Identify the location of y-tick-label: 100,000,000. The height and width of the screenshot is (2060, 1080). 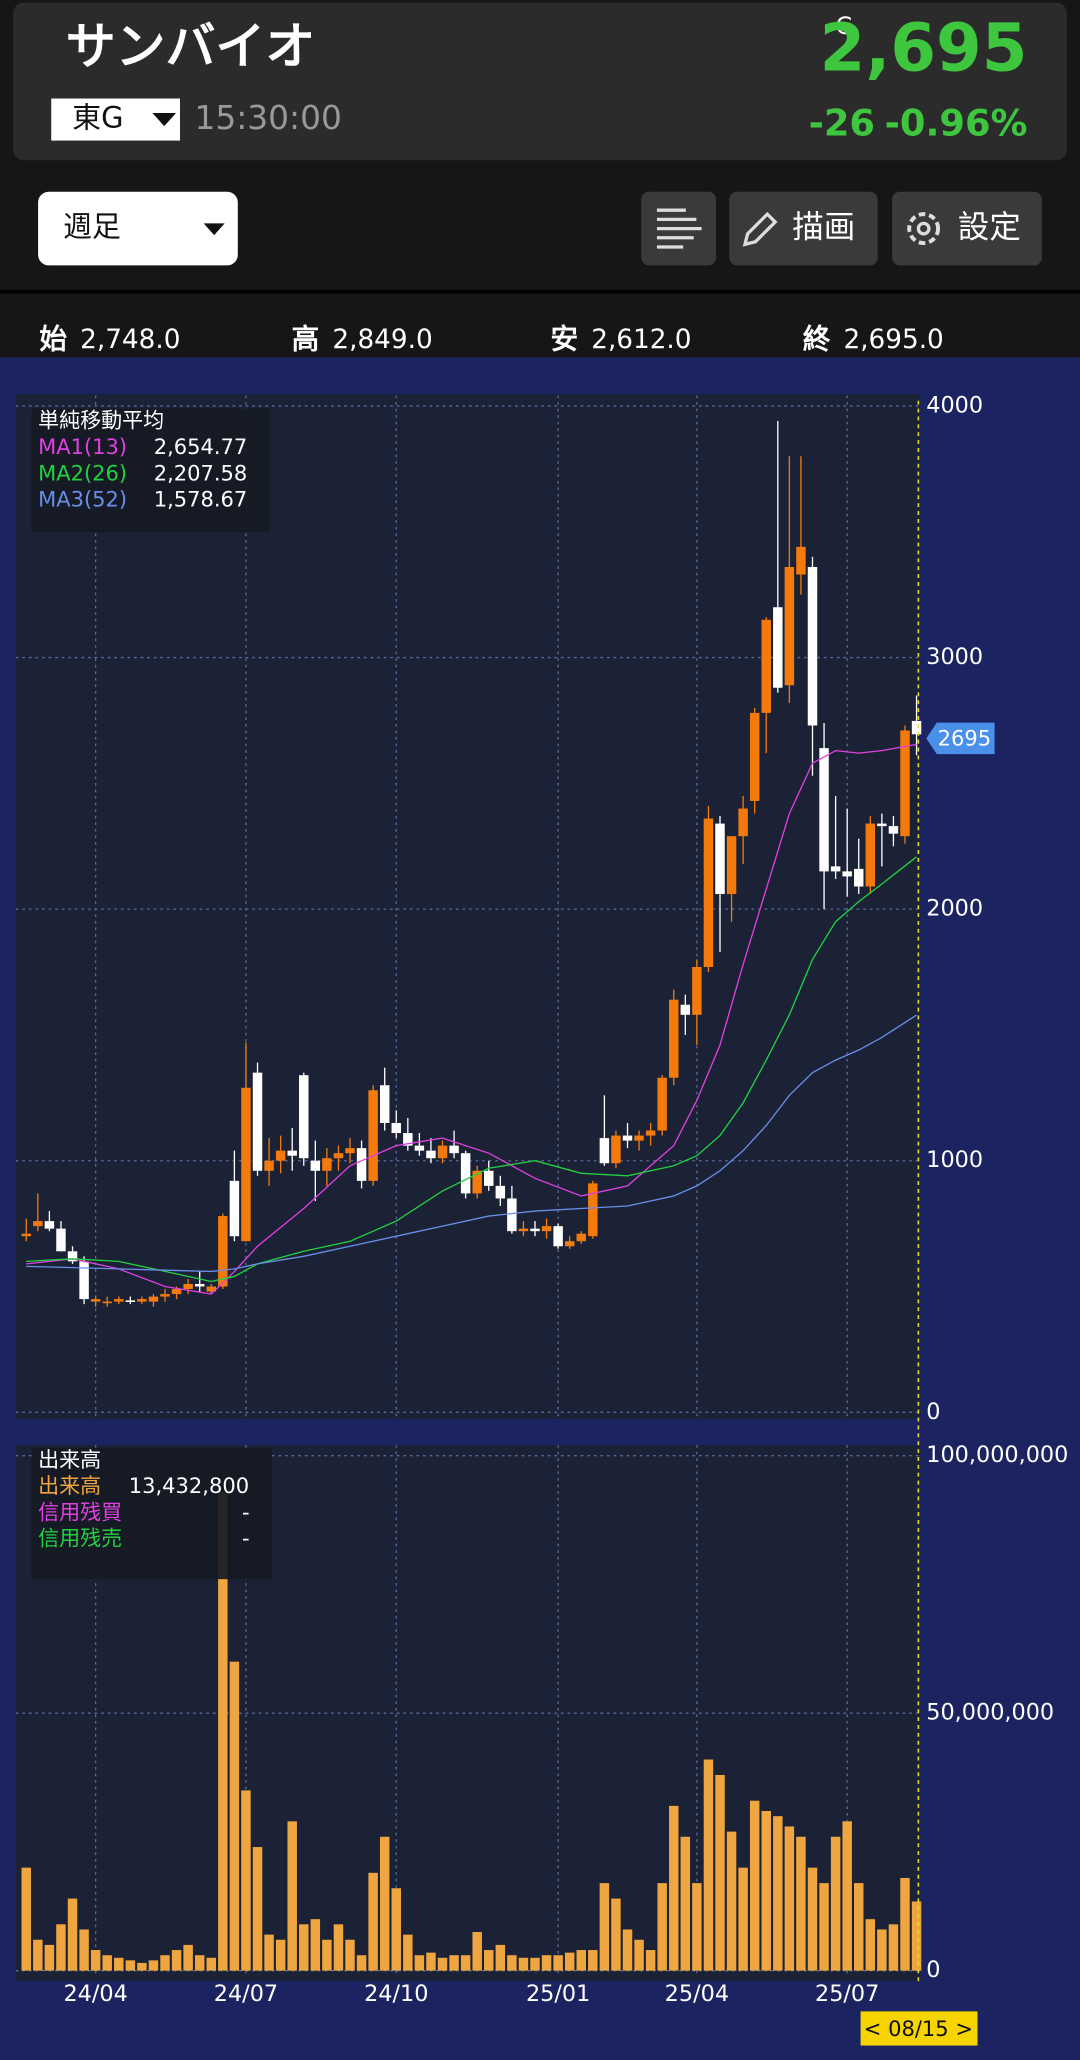
(997, 1455).